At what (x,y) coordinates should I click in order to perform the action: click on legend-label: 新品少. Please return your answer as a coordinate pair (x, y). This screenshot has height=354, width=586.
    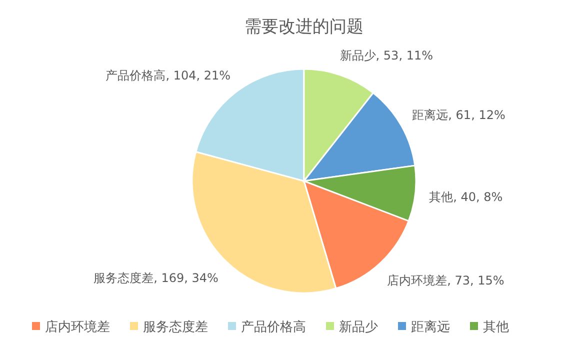
    Looking at the image, I should click on (358, 327).